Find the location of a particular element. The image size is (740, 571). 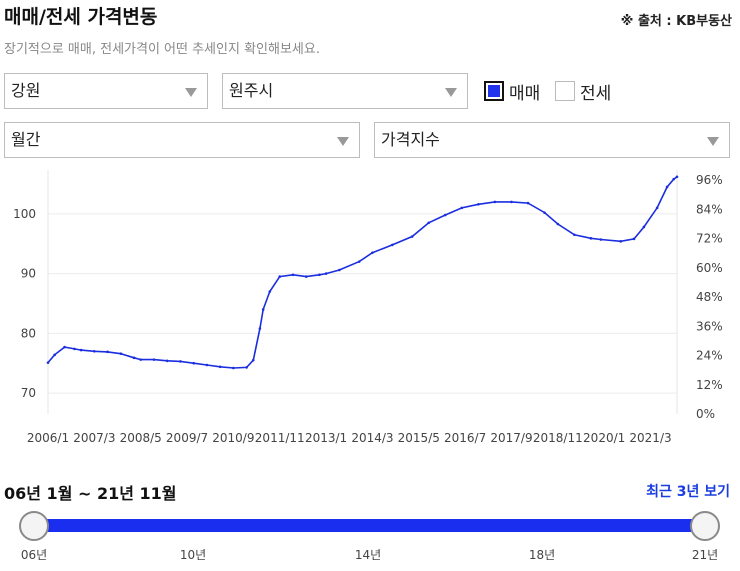

y-left-tick-label: 80 is located at coordinates (28, 333).